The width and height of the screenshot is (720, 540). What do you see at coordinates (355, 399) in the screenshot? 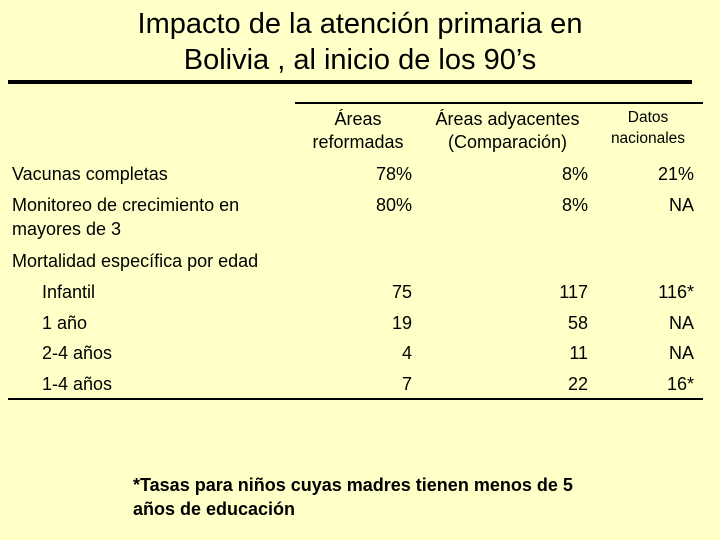
I see `table-bottom-rule` at bounding box center [355, 399].